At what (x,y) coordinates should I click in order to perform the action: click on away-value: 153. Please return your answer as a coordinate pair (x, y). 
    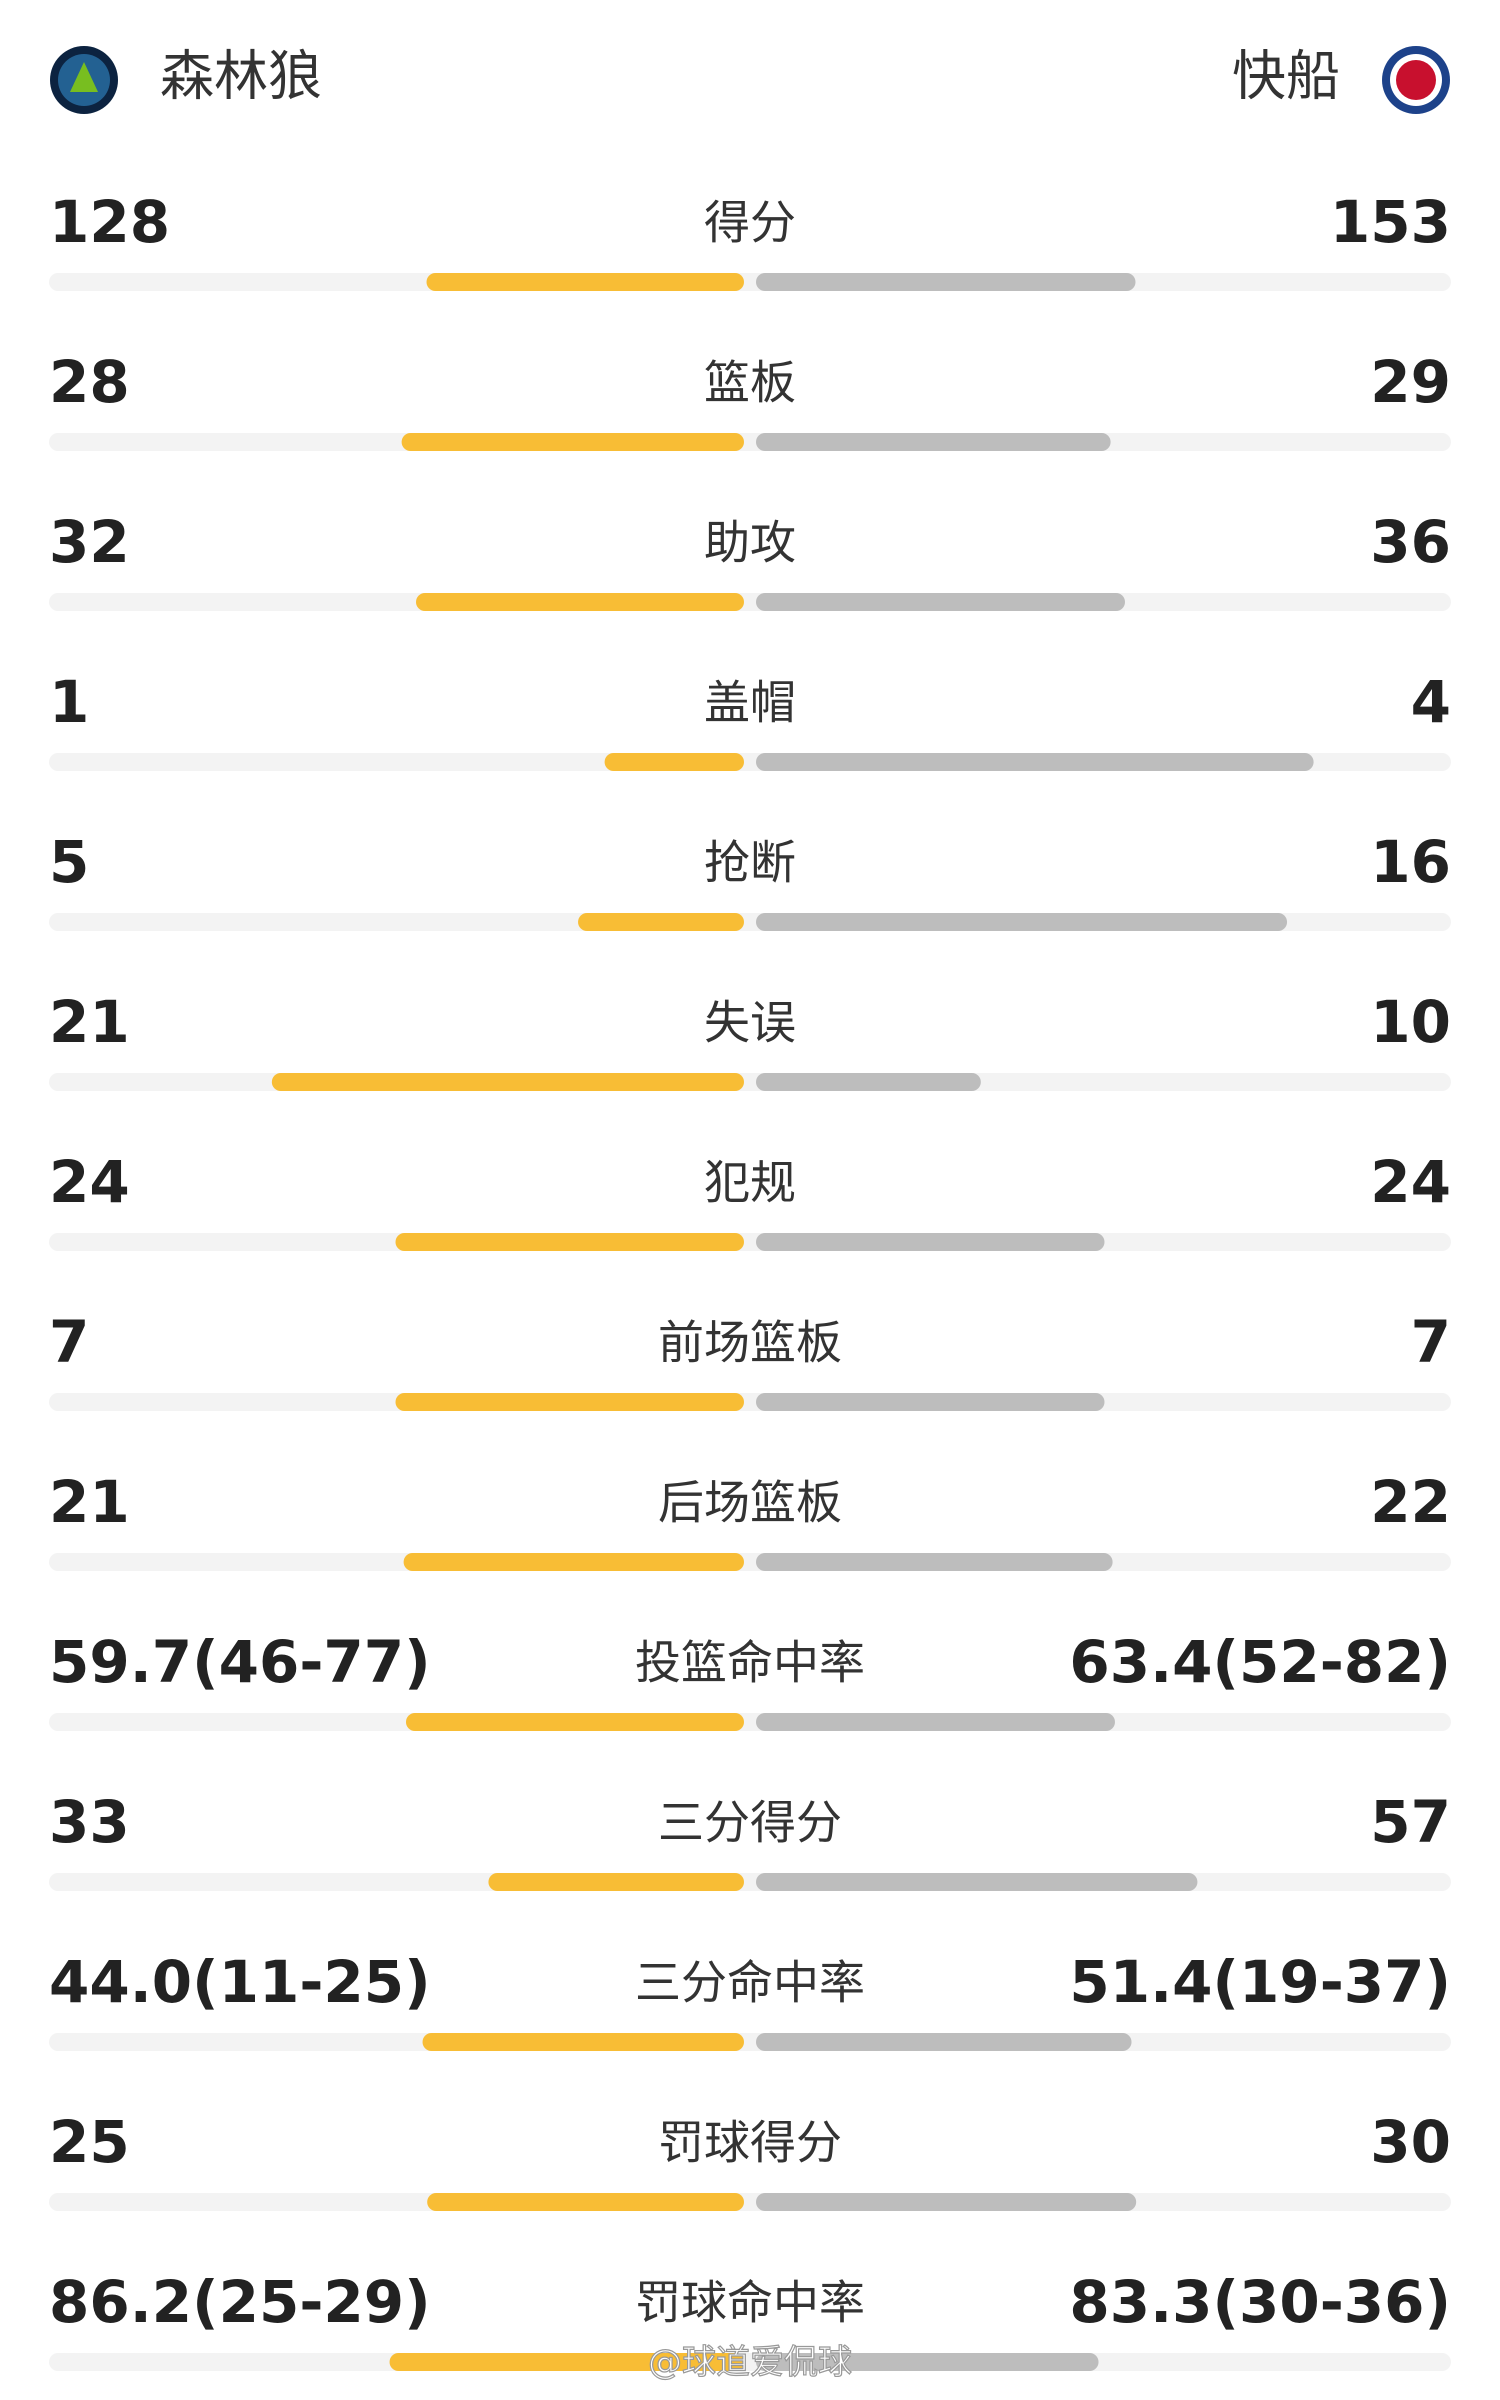
    Looking at the image, I should click on (1390, 222).